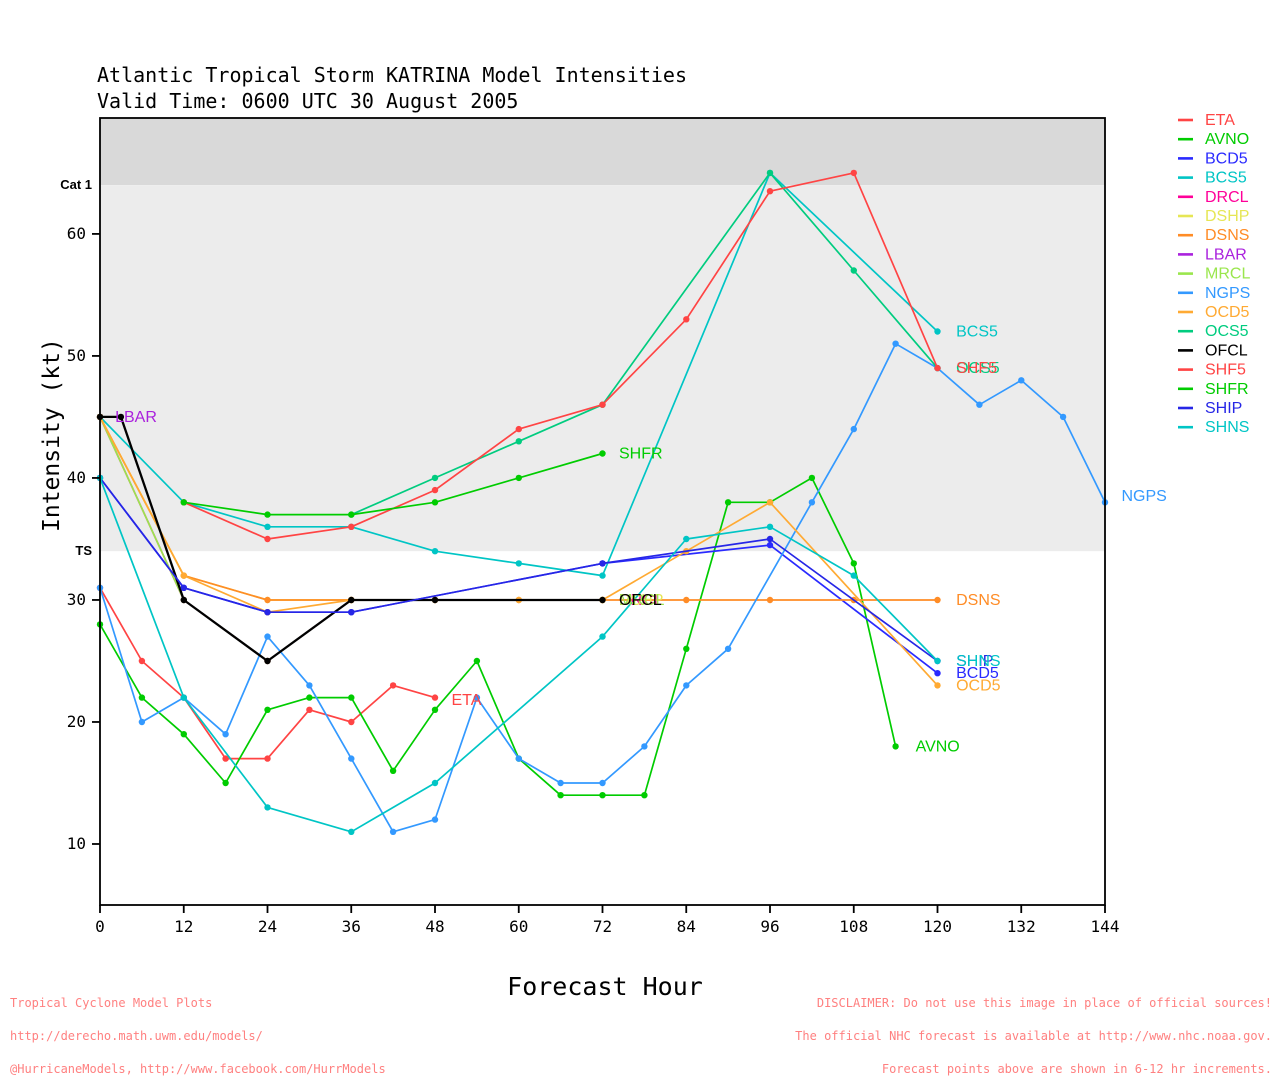  I want to click on x-tick-label: 108, so click(853, 926).